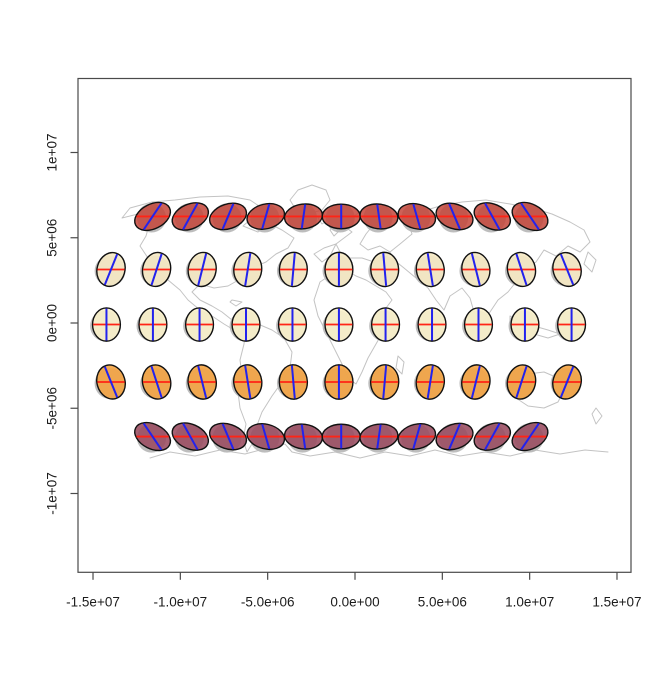 The width and height of the screenshot is (672, 677). I want to click on y-axis-tick-label: 0e+00, so click(52, 323).